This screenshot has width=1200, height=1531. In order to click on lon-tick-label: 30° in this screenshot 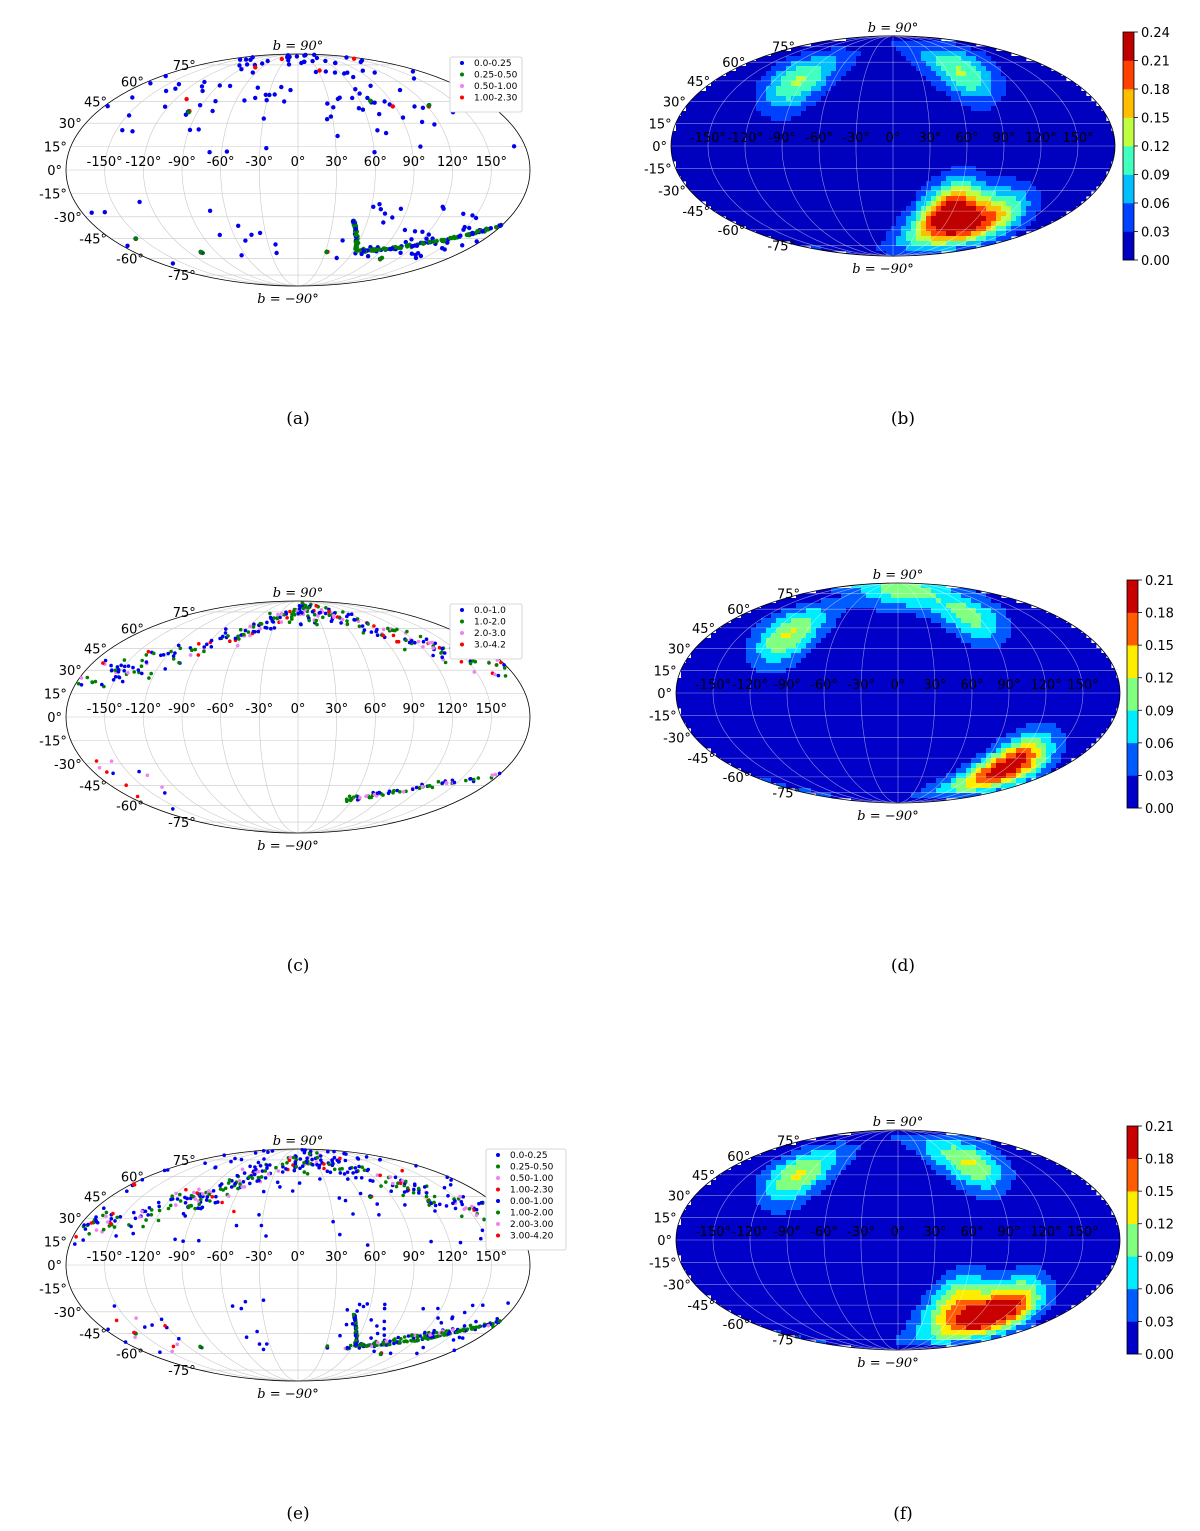, I will do `click(336, 162)`.